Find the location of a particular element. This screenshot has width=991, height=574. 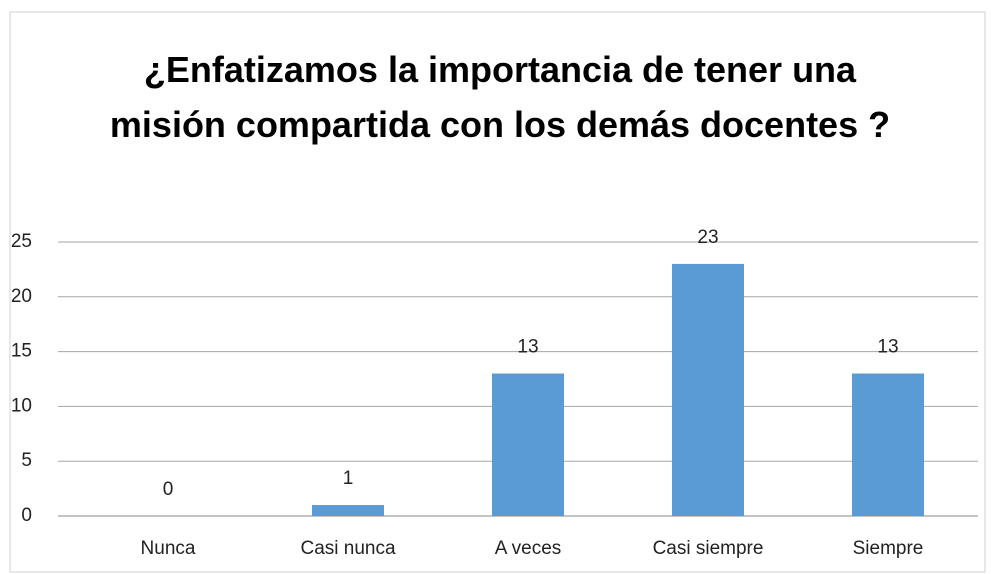

data-label: 0 is located at coordinates (168, 489).